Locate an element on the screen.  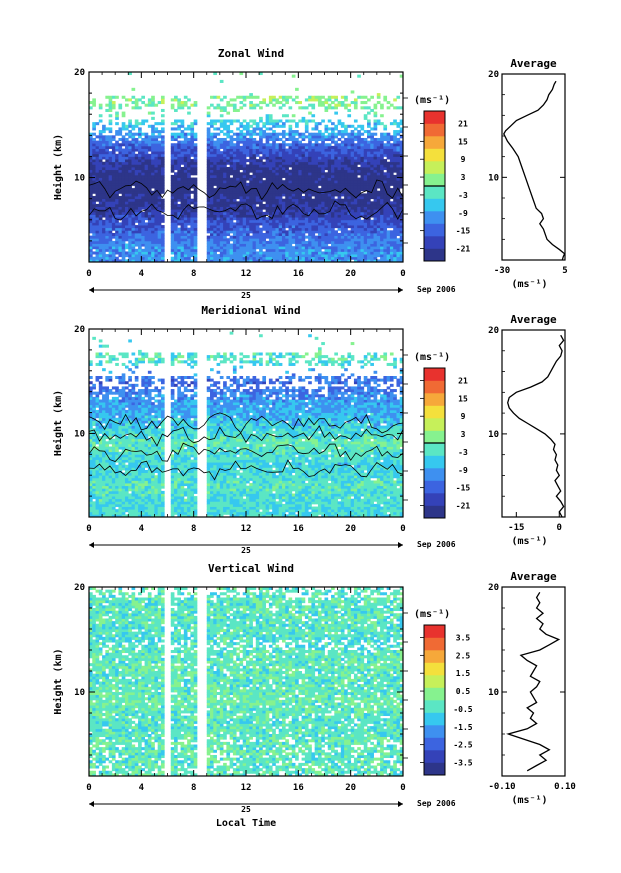
x-tick-label: 8 is located at coordinates (193, 274).